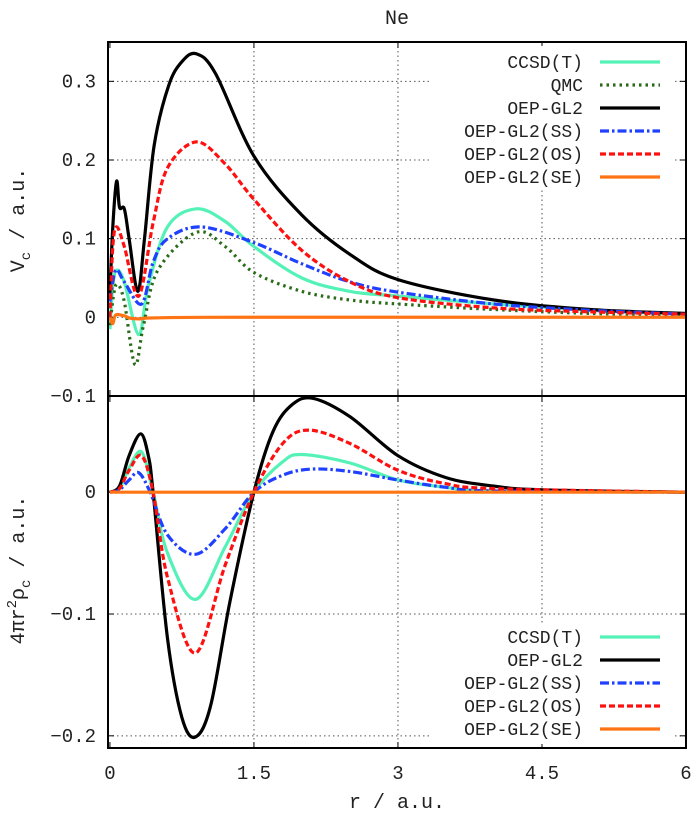 The height and width of the screenshot is (815, 700). I want to click on series-line-qmc, so click(397, 298).